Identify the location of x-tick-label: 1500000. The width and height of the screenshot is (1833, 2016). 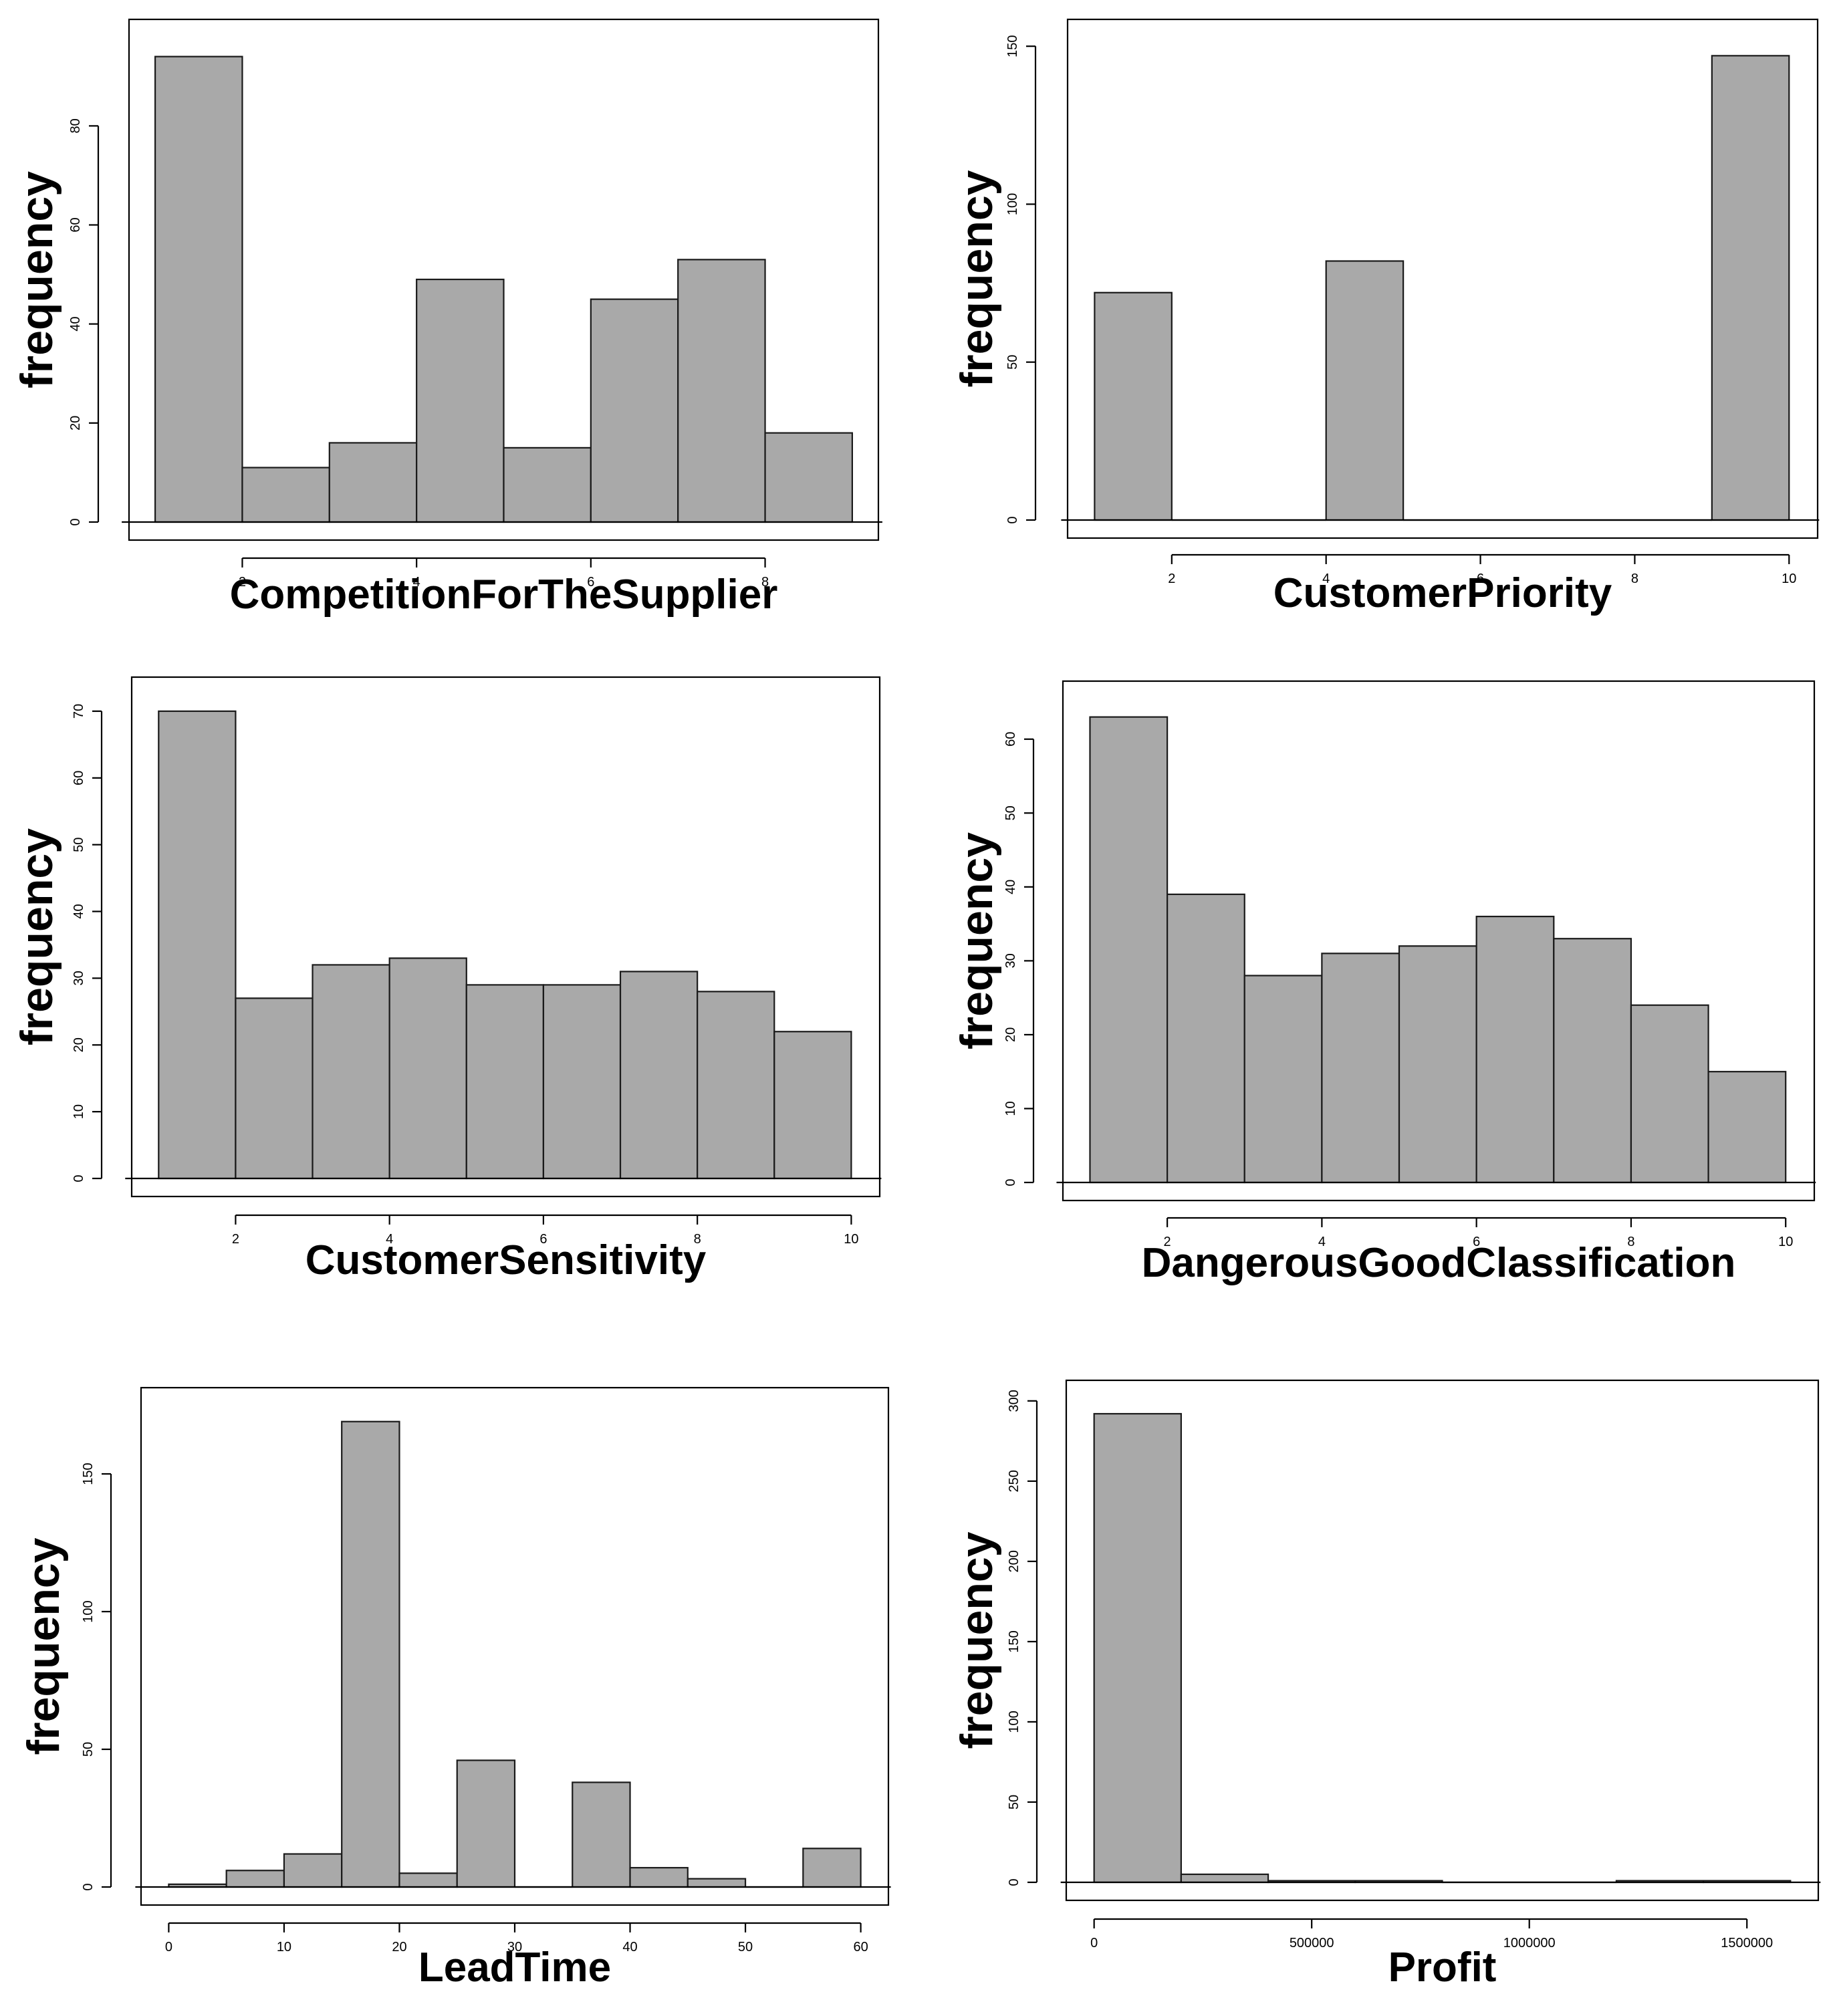
(1747, 1943).